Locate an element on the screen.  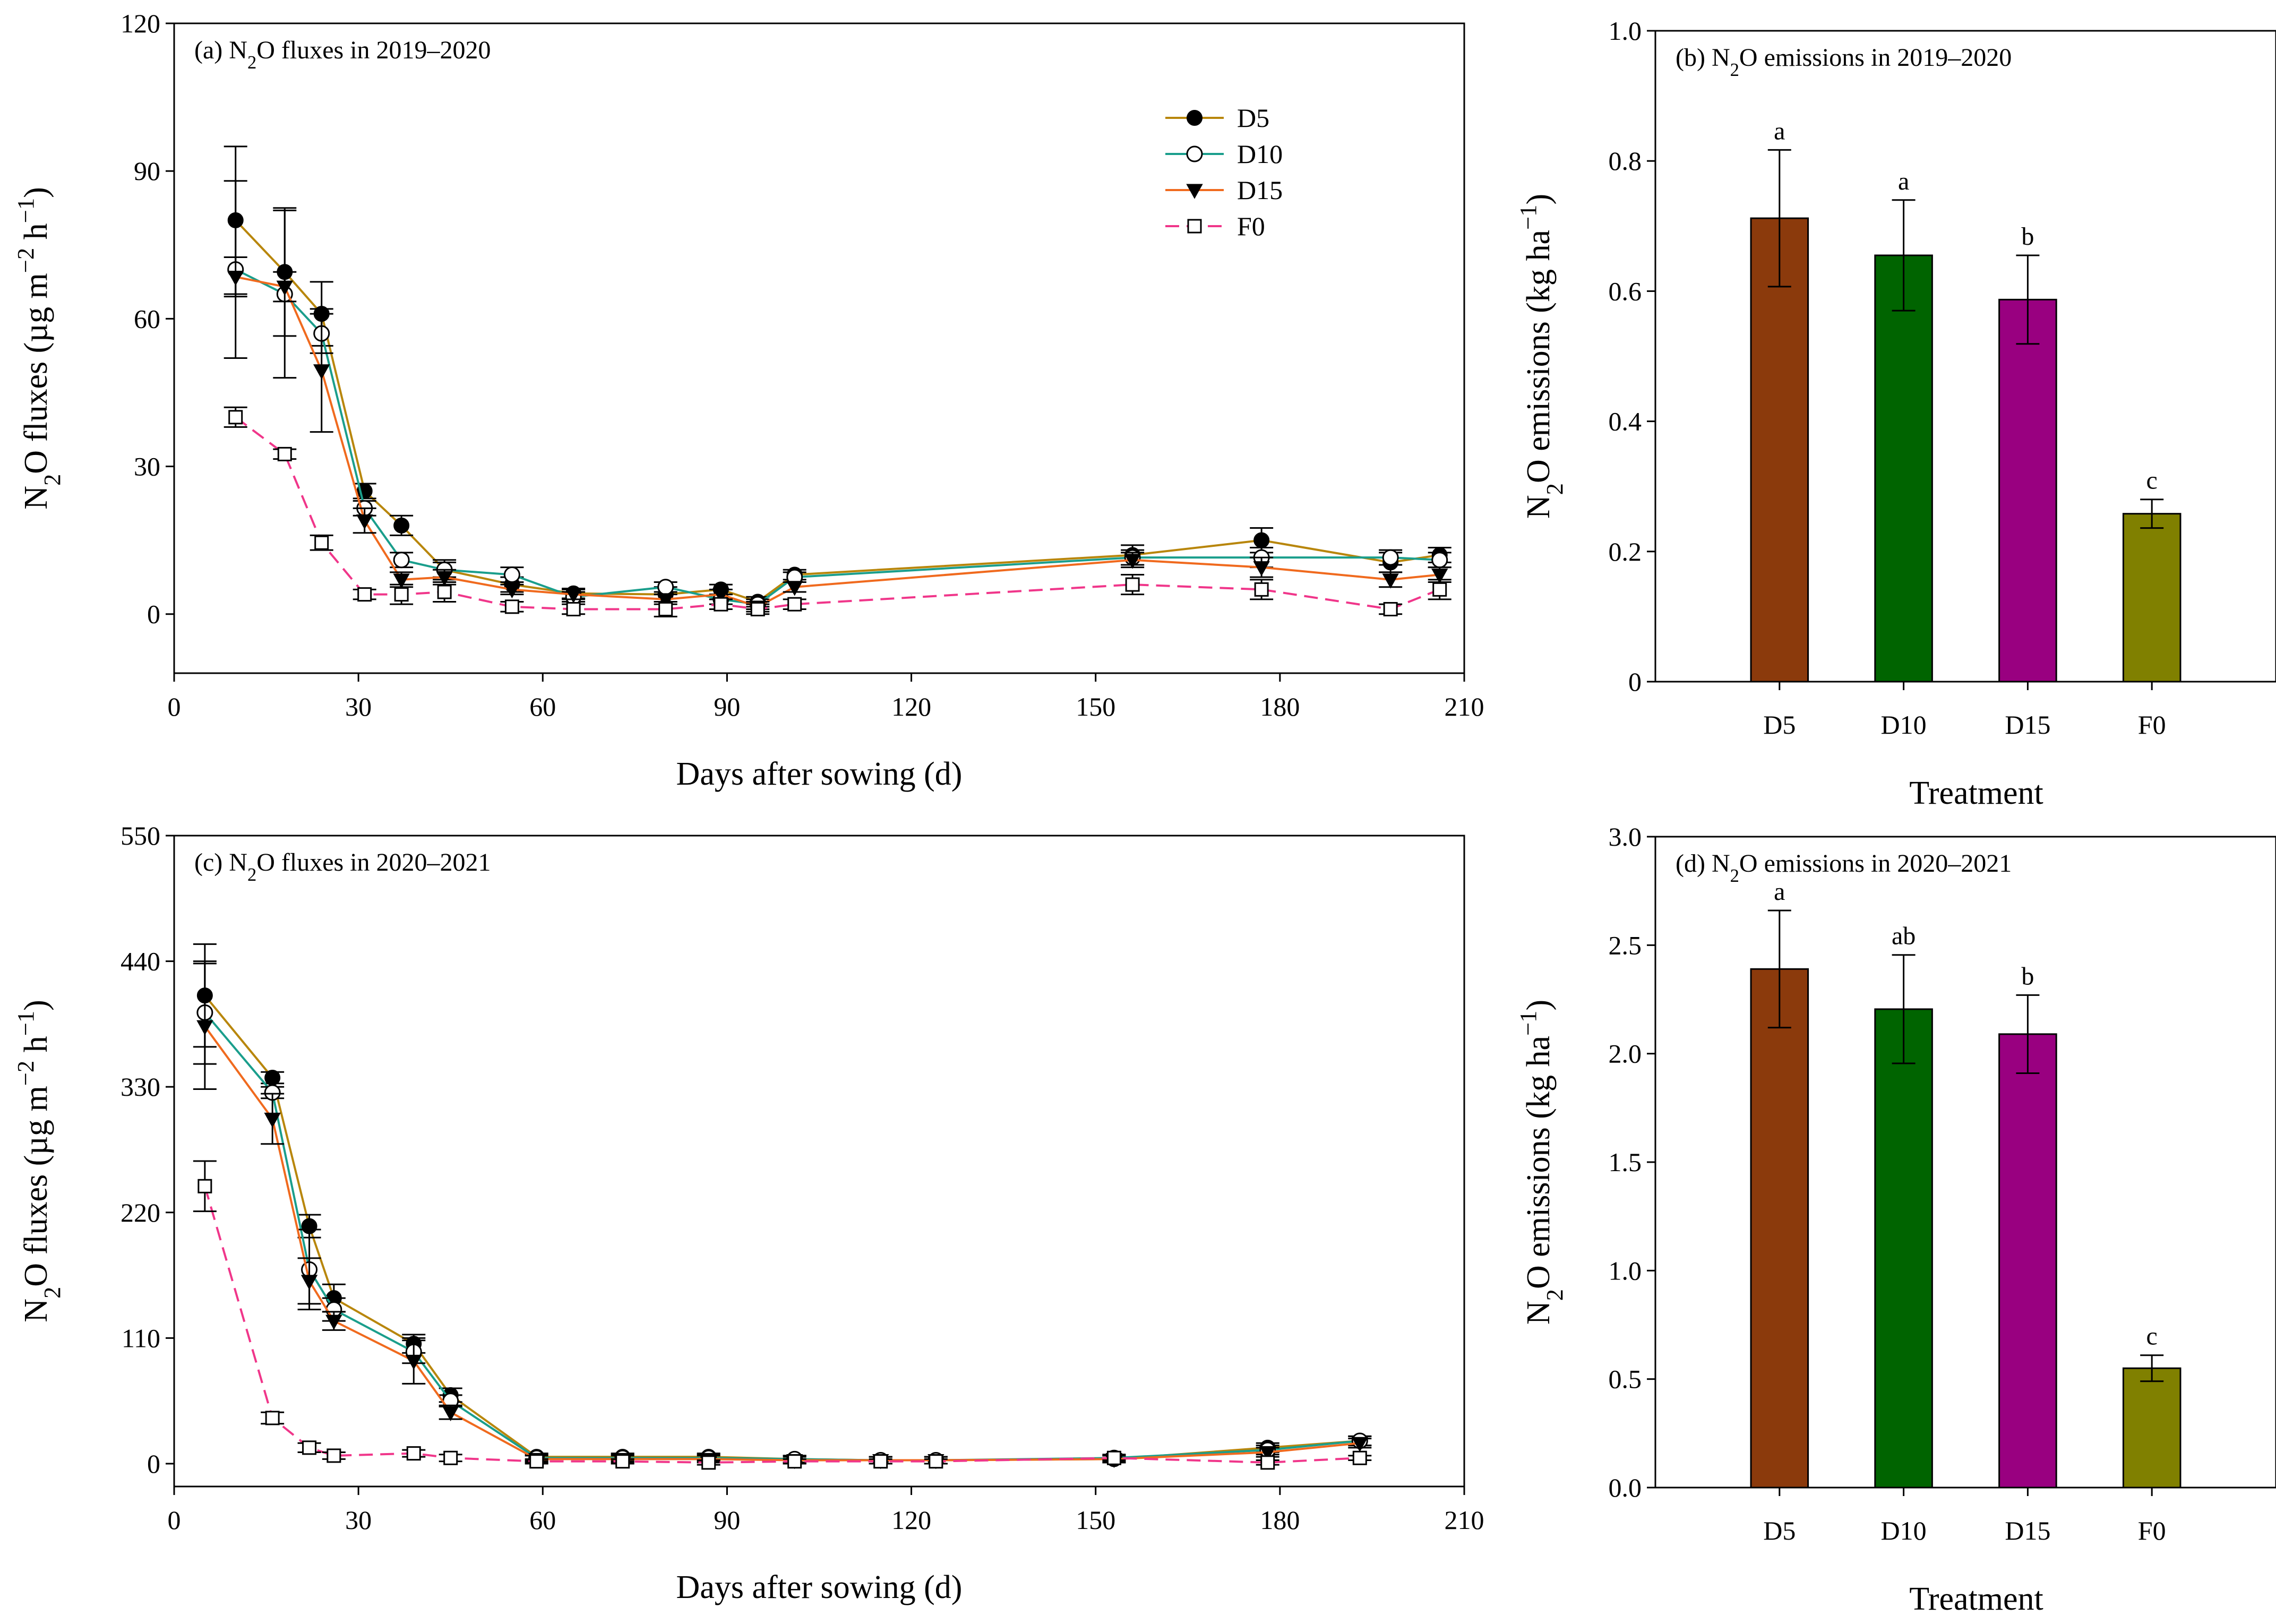
series-line-d10 is located at coordinates (782, 1237).